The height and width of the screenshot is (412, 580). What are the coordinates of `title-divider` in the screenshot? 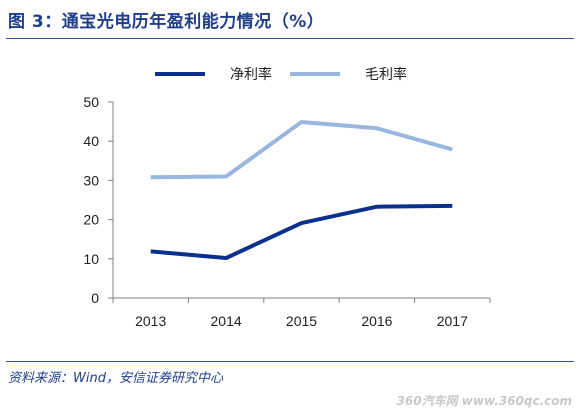 It's located at (290, 38).